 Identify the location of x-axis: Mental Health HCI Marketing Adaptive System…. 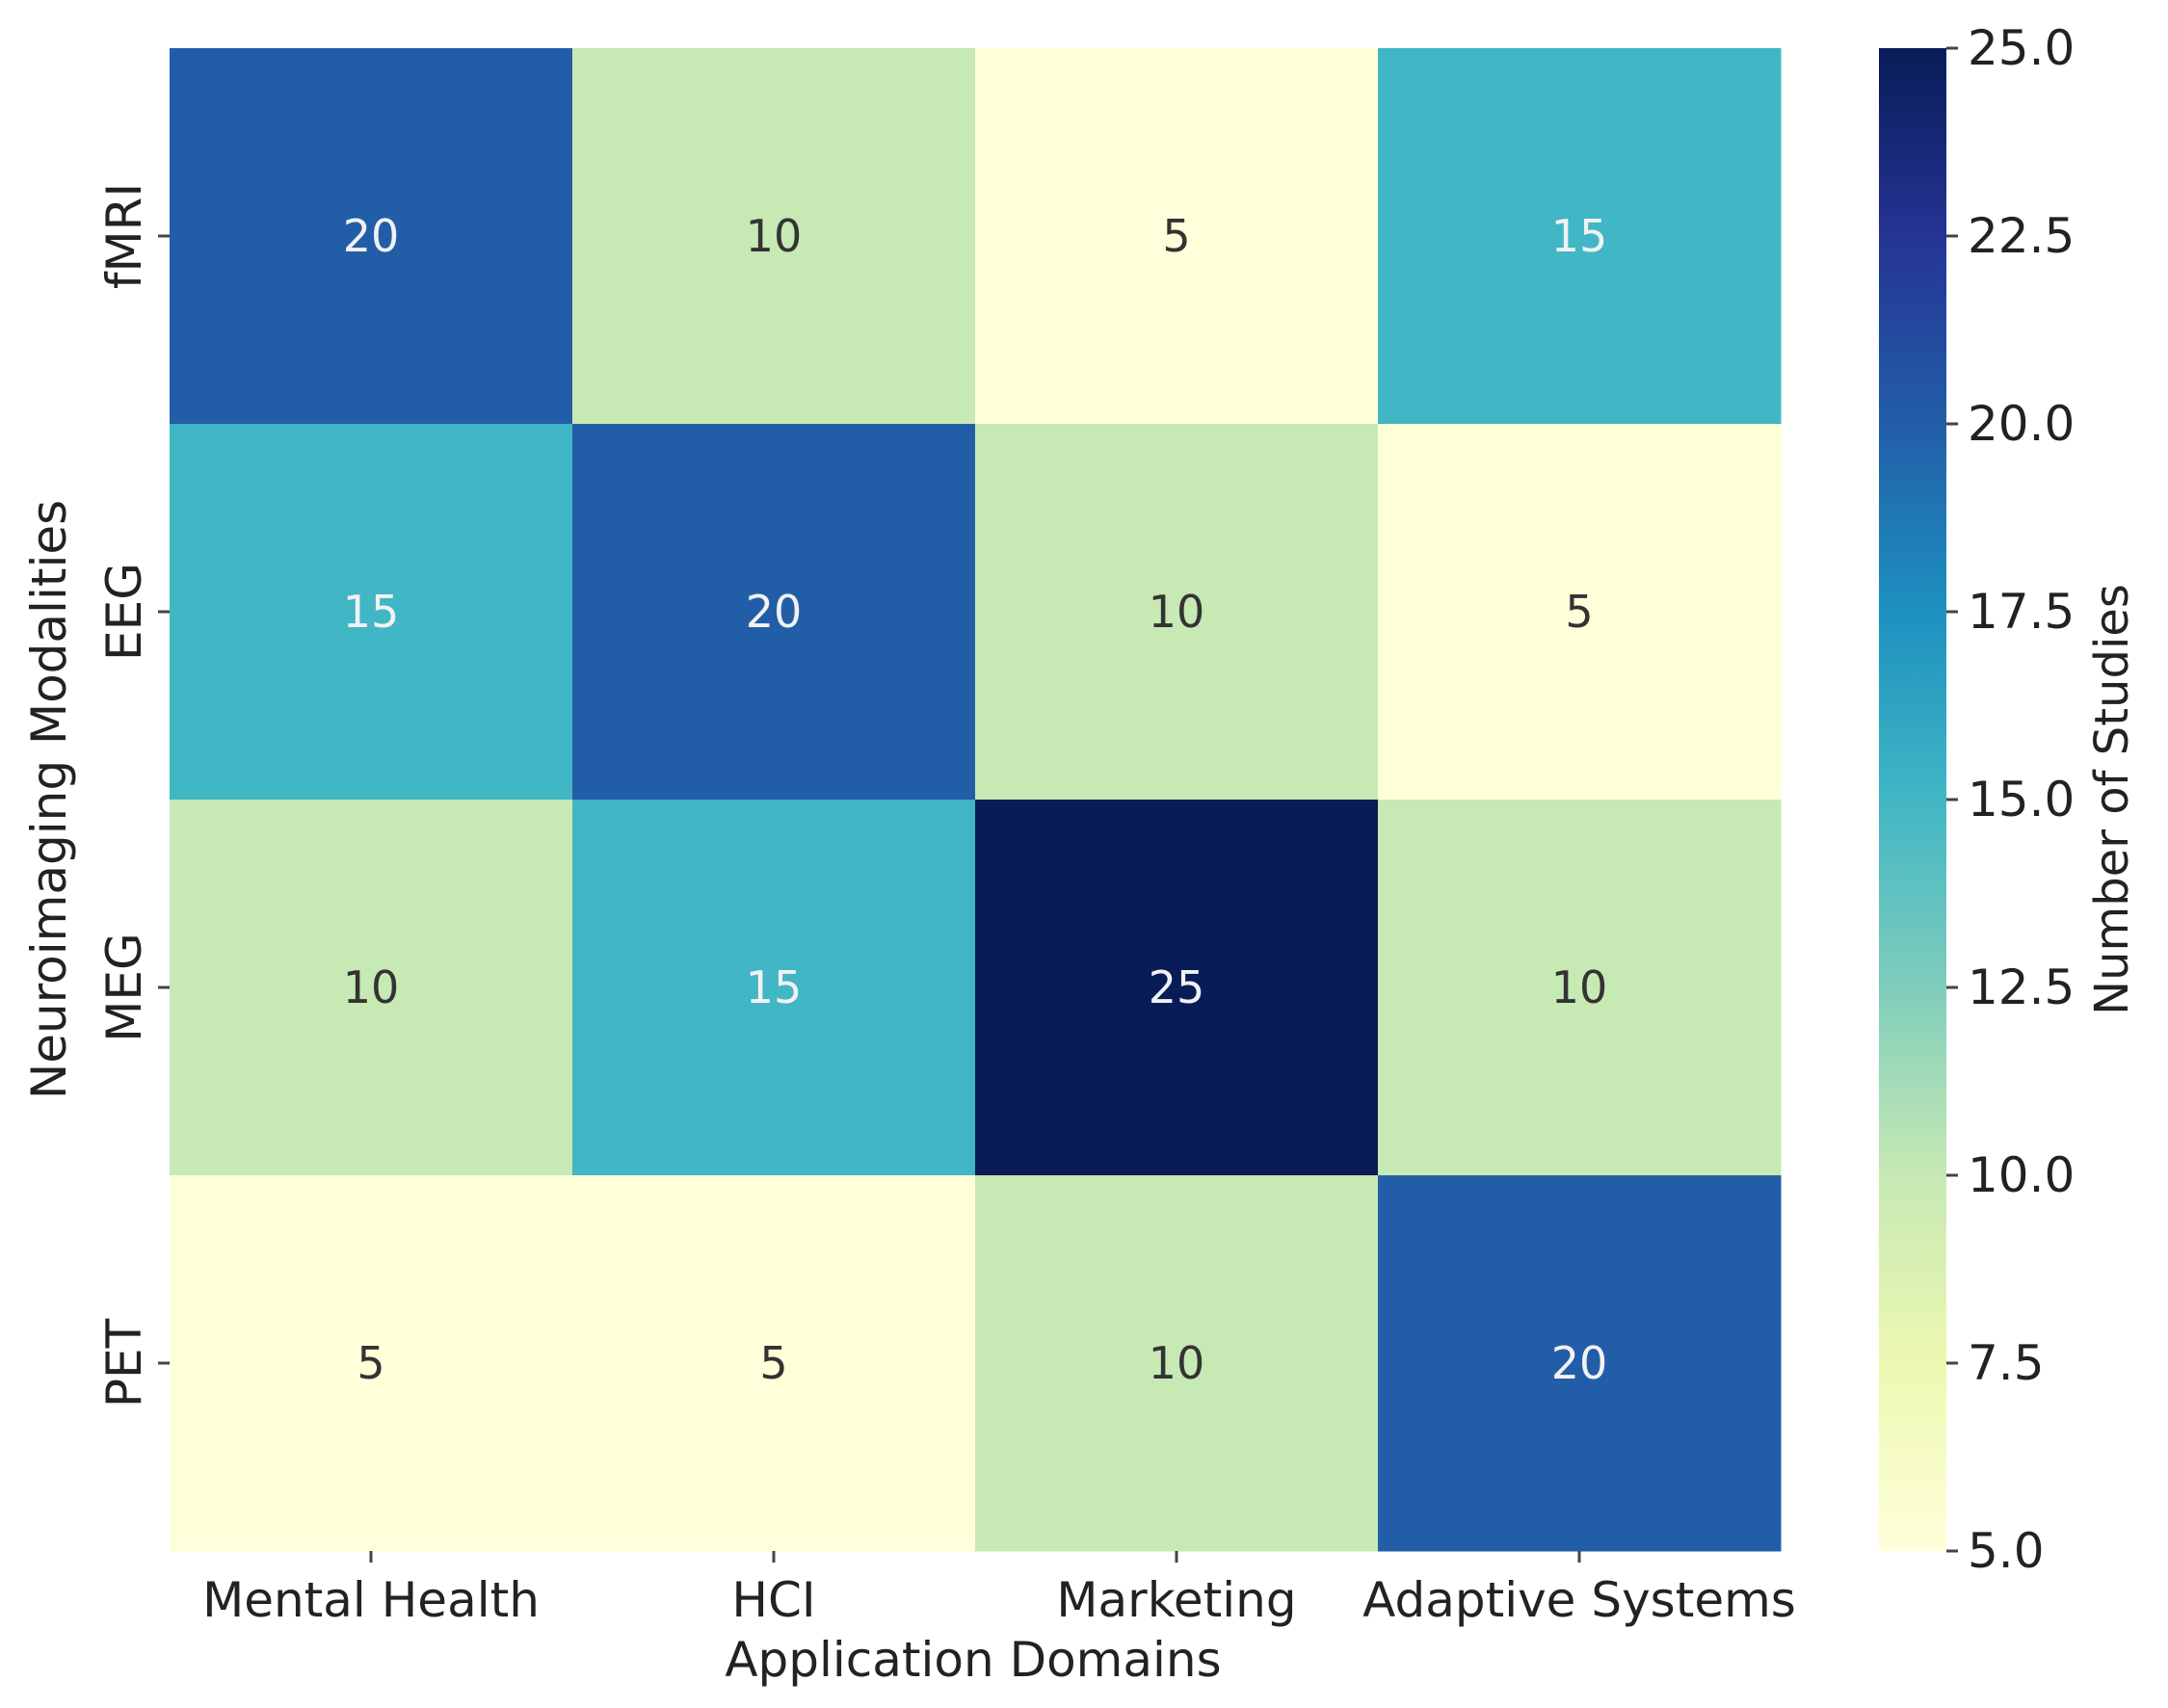
(999, 1590).